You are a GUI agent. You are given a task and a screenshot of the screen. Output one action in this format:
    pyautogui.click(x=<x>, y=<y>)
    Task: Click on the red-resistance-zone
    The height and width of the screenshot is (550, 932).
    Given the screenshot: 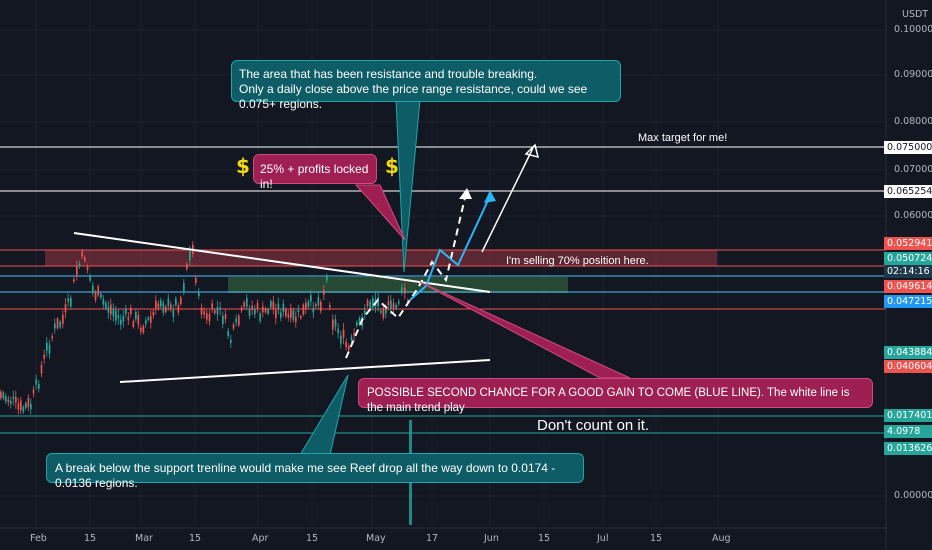 What is the action you would take?
    pyautogui.click(x=381, y=258)
    